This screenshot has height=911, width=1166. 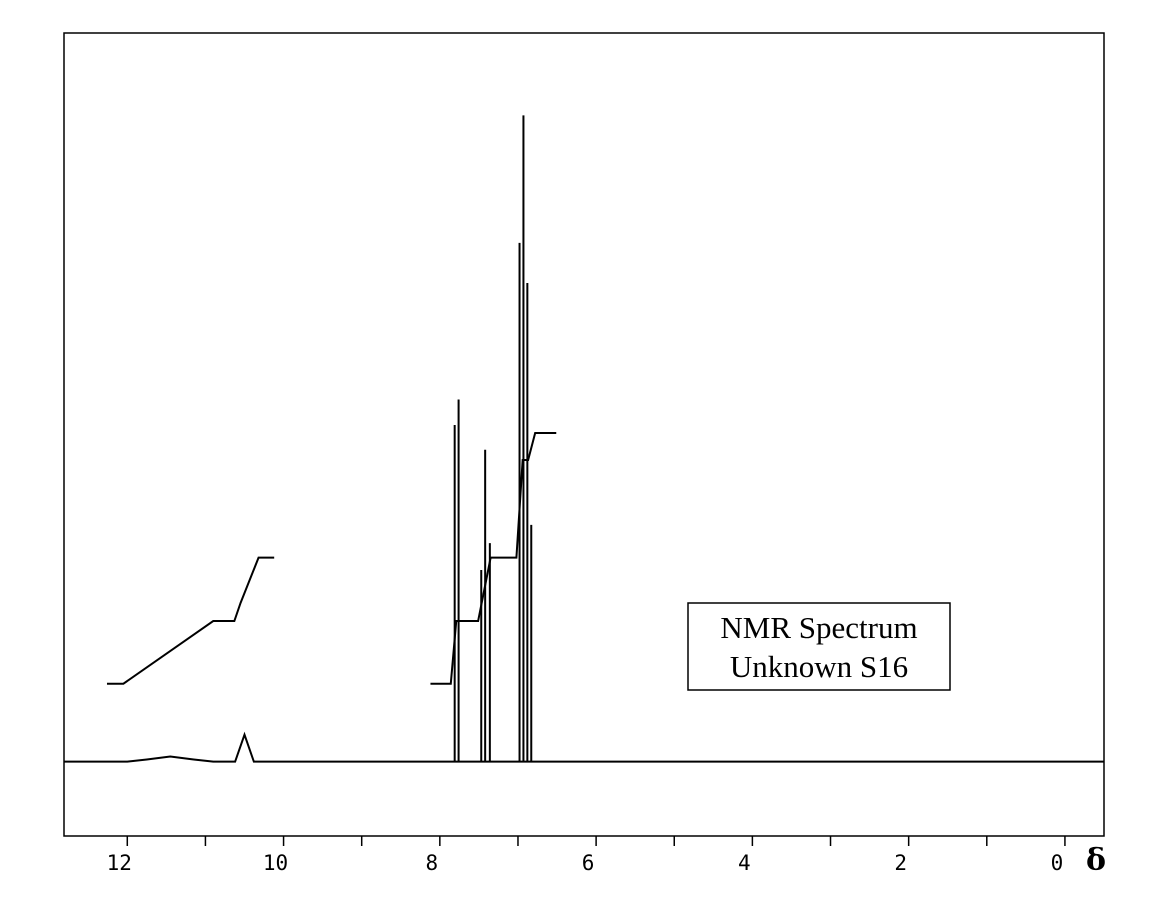 What do you see at coordinates (818, 627) in the screenshot?
I see `annotation: NMR Spectrum` at bounding box center [818, 627].